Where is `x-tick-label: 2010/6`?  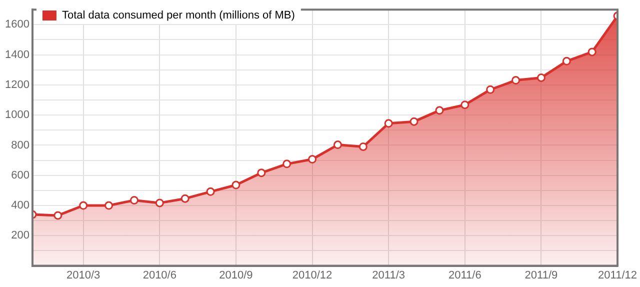
x-tick-label: 2010/6 is located at coordinates (159, 275).